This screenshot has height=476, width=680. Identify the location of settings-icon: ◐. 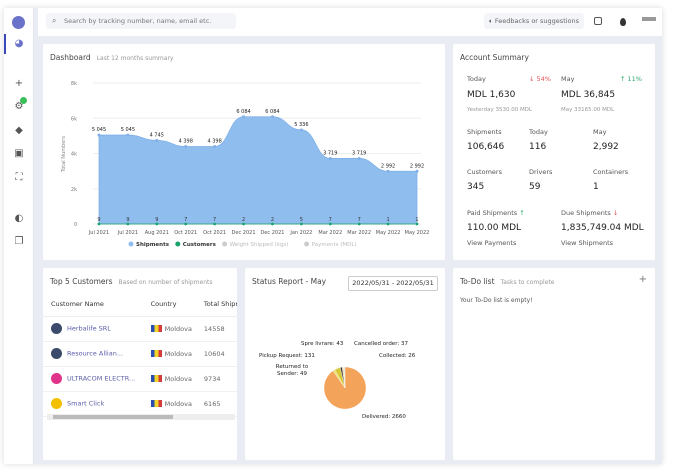
(19, 218).